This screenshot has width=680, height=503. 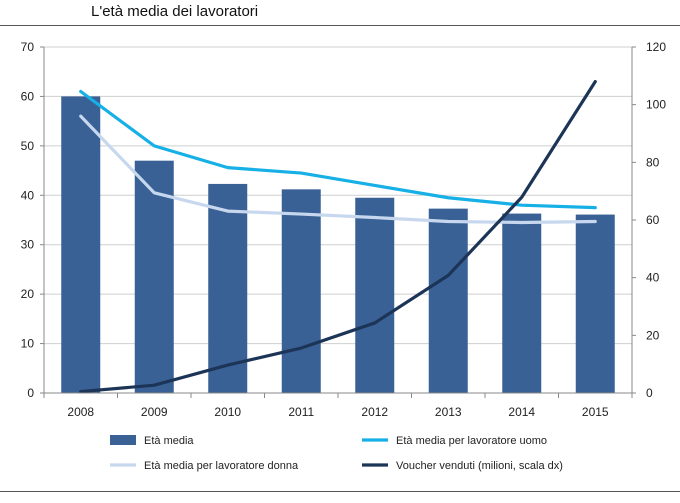 What do you see at coordinates (28, 96) in the screenshot?
I see `y-left-tick-label: 60` at bounding box center [28, 96].